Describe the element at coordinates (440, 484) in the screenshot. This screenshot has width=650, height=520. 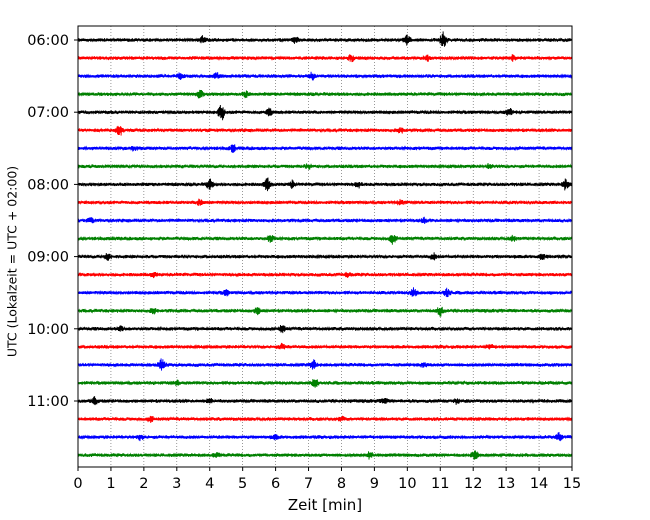
I see `x-tick-label-11: 11` at that location.